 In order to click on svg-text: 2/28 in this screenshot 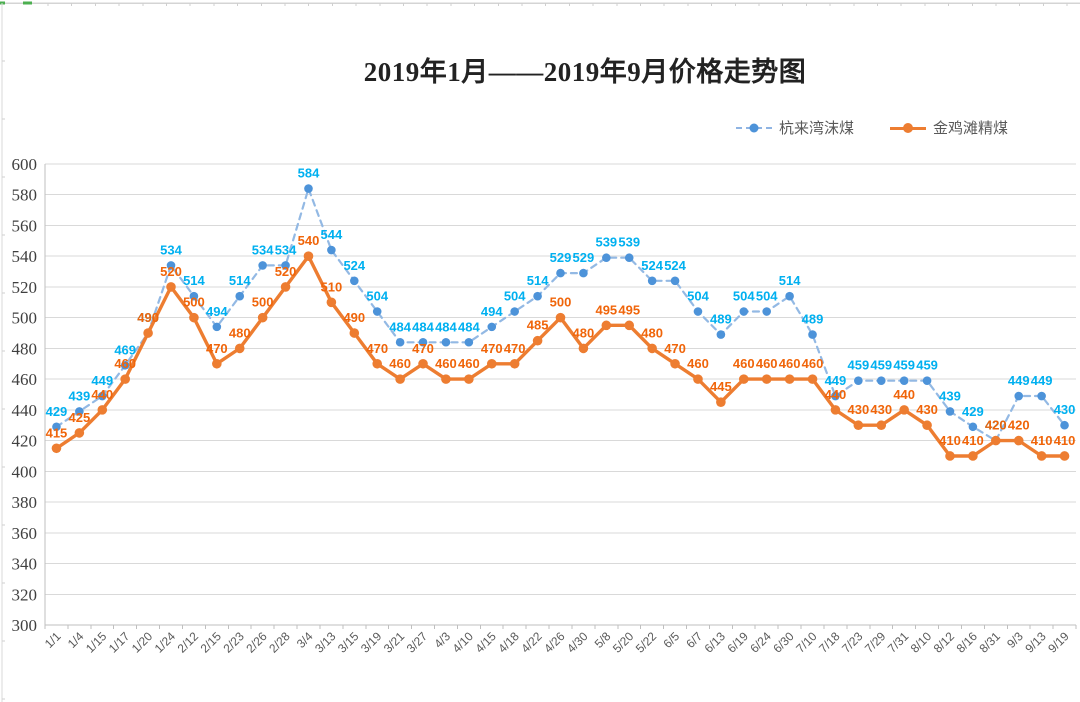, I will do `click(279, 642)`.